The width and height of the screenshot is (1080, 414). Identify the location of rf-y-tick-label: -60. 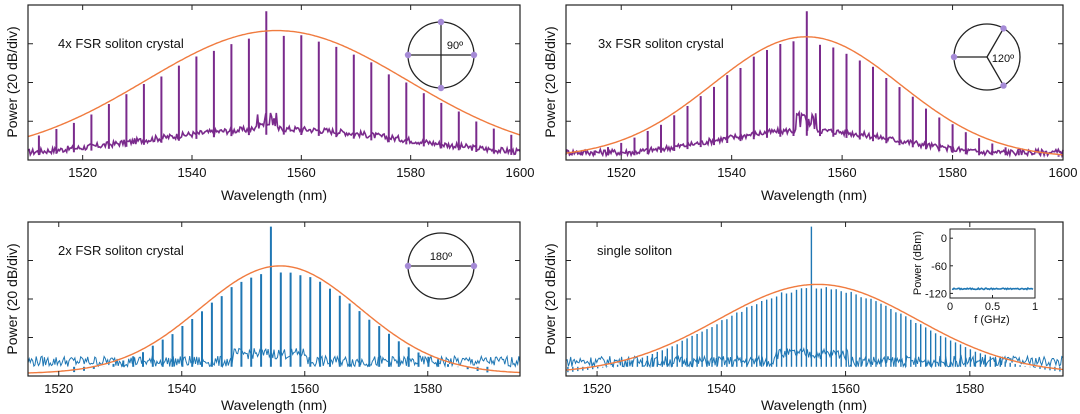
(939, 267).